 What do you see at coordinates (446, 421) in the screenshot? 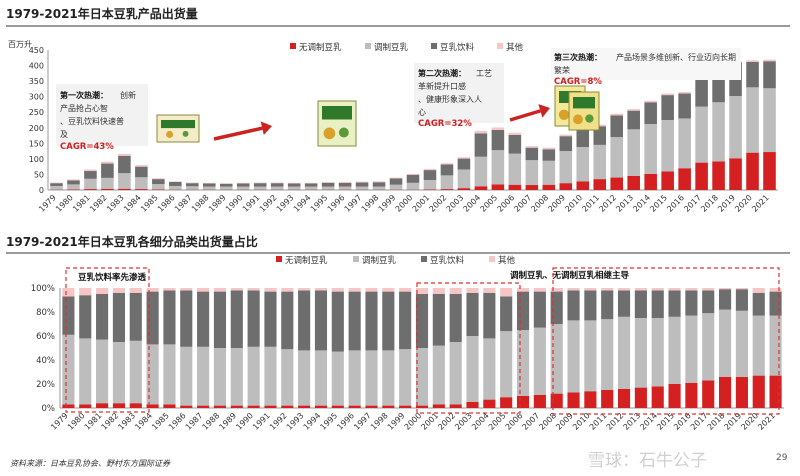
I see `chart2-x-tick-label: 2002` at bounding box center [446, 421].